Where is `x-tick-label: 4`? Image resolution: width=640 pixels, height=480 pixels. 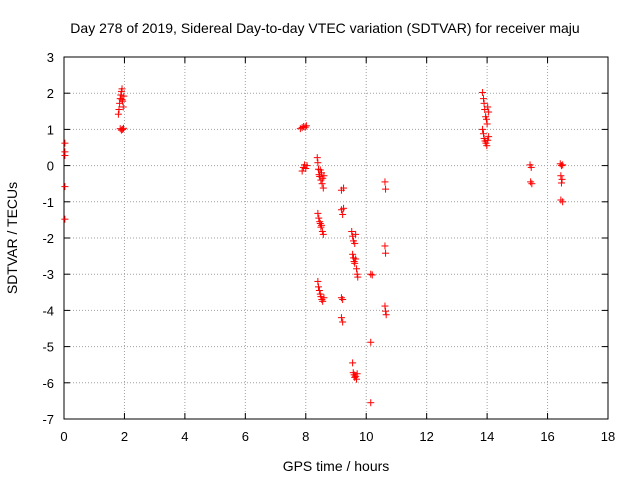
x-tick-label: 4 is located at coordinates (184, 436).